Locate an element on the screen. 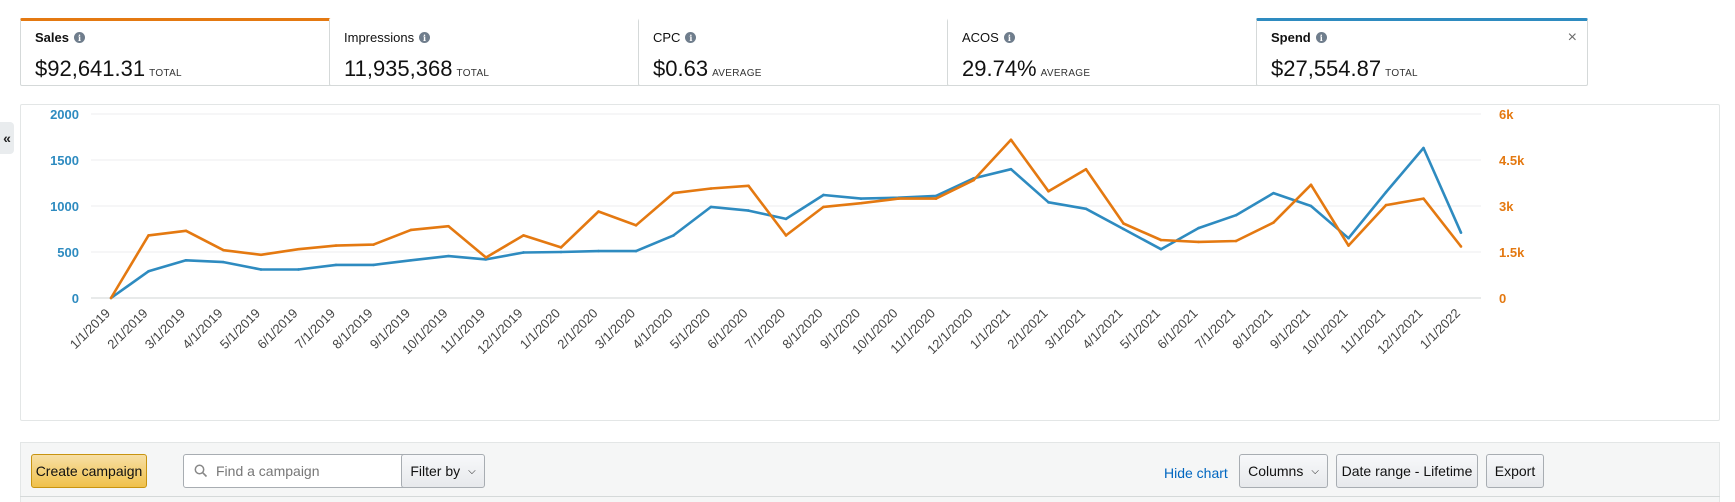 This screenshot has width=1735, height=502. metric-label: ACOS i is located at coordinates (988, 37).